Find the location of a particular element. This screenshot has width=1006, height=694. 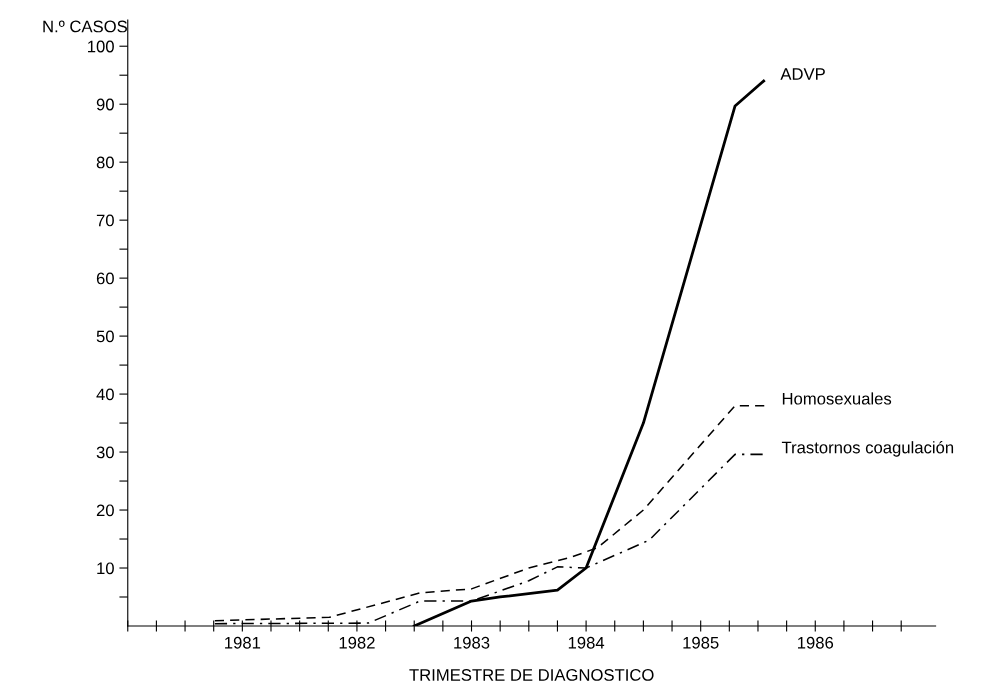

x-tick-label: 1981 is located at coordinates (243, 642).